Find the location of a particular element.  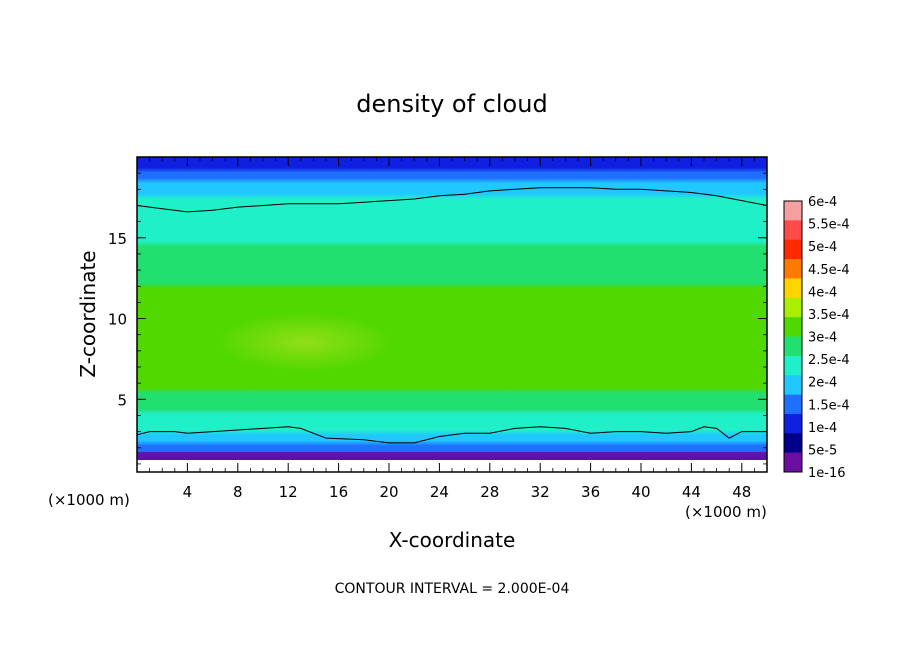

x-tick-label: 36 is located at coordinates (590, 492).